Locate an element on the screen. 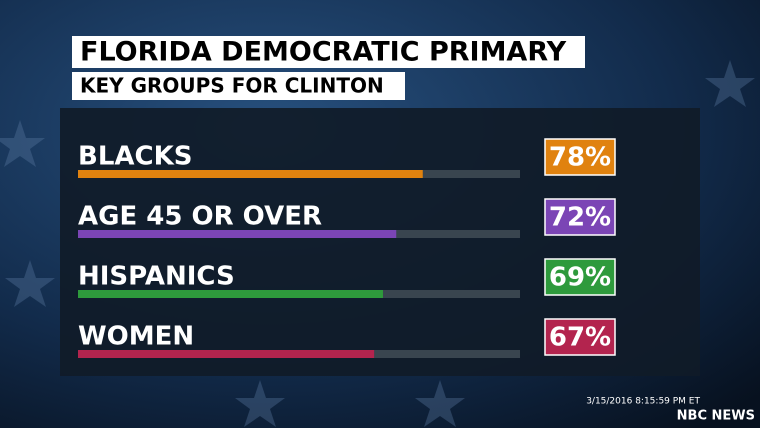 The height and width of the screenshot is (428, 760). timestamp: 3/15/2016 8:15:59 PM ET is located at coordinates (643, 402).